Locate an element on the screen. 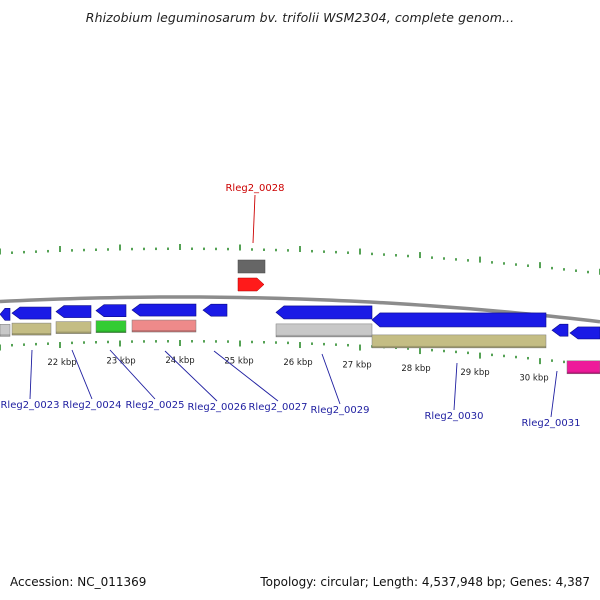 This screenshot has width=600, height=600. feature-block-green-0026-shade is located at coordinates (111, 331).